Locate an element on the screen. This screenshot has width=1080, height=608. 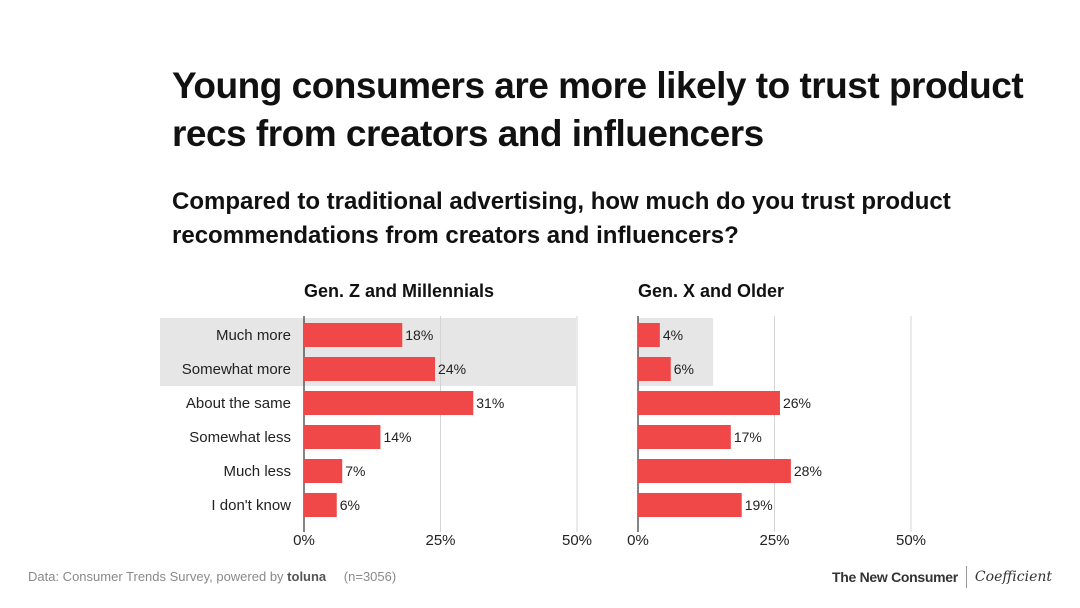
data-label: 17% is located at coordinates (748, 437).